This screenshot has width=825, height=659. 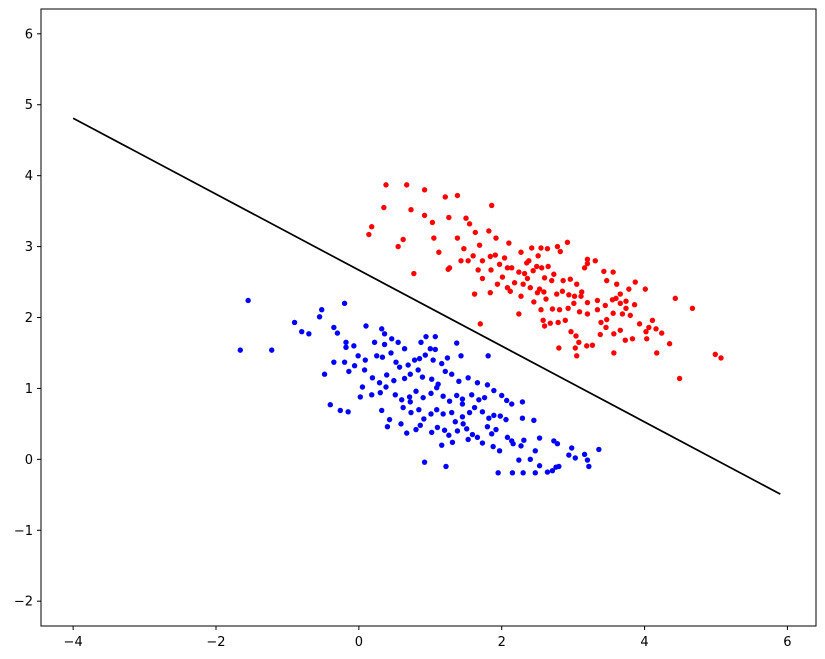 What do you see at coordinates (29, 105) in the screenshot?
I see `y-tick-label: 5` at bounding box center [29, 105].